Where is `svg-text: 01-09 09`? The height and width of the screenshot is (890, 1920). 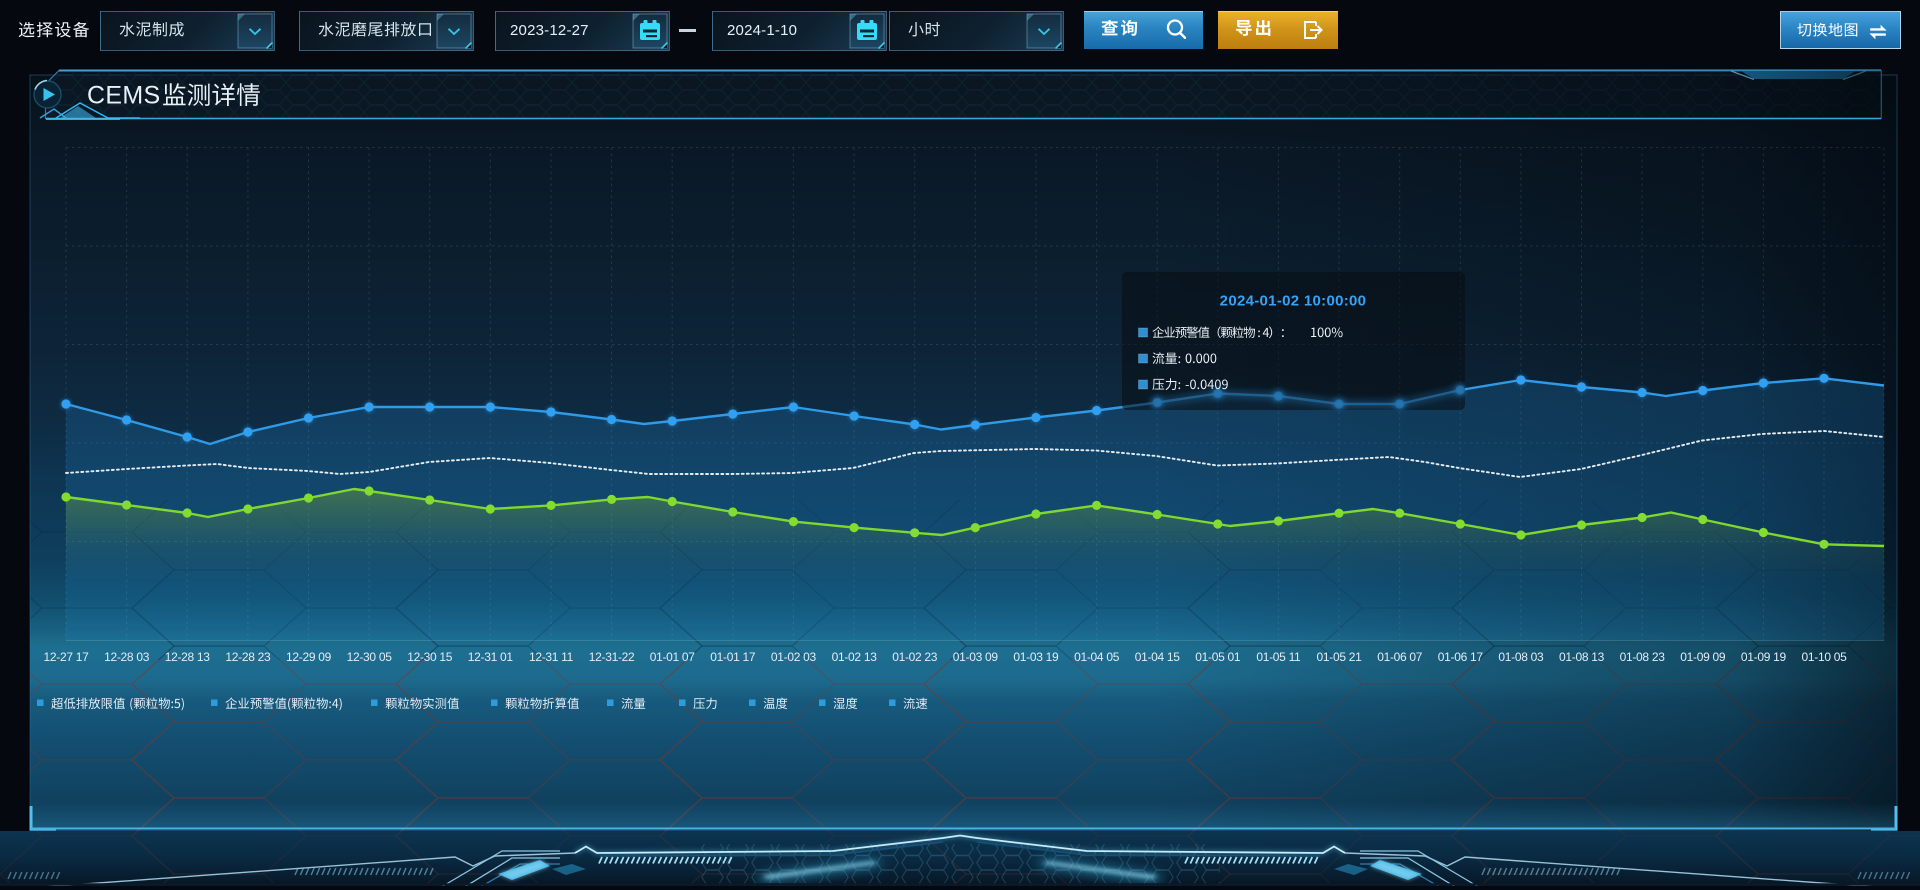
svg-text: 01-09 09 is located at coordinates (1703, 657).